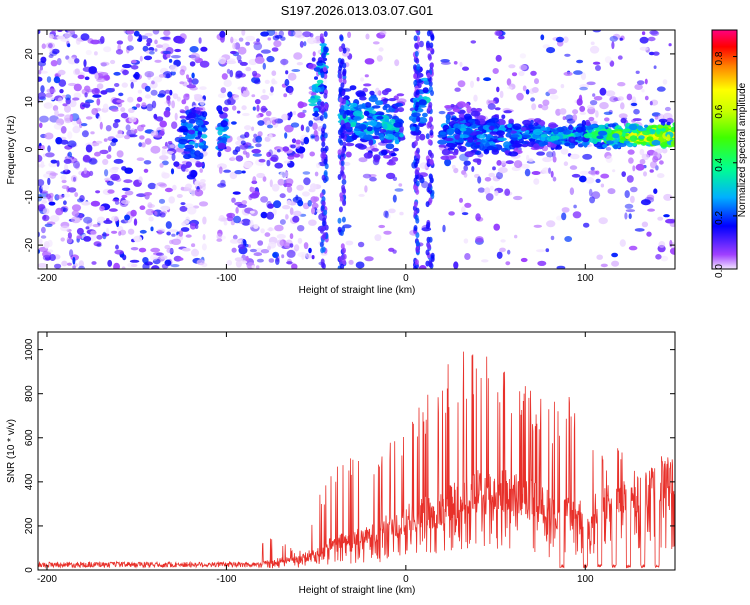 This screenshot has height=605, width=750. I want to click on y-tick-label: 0, so click(29, 149).